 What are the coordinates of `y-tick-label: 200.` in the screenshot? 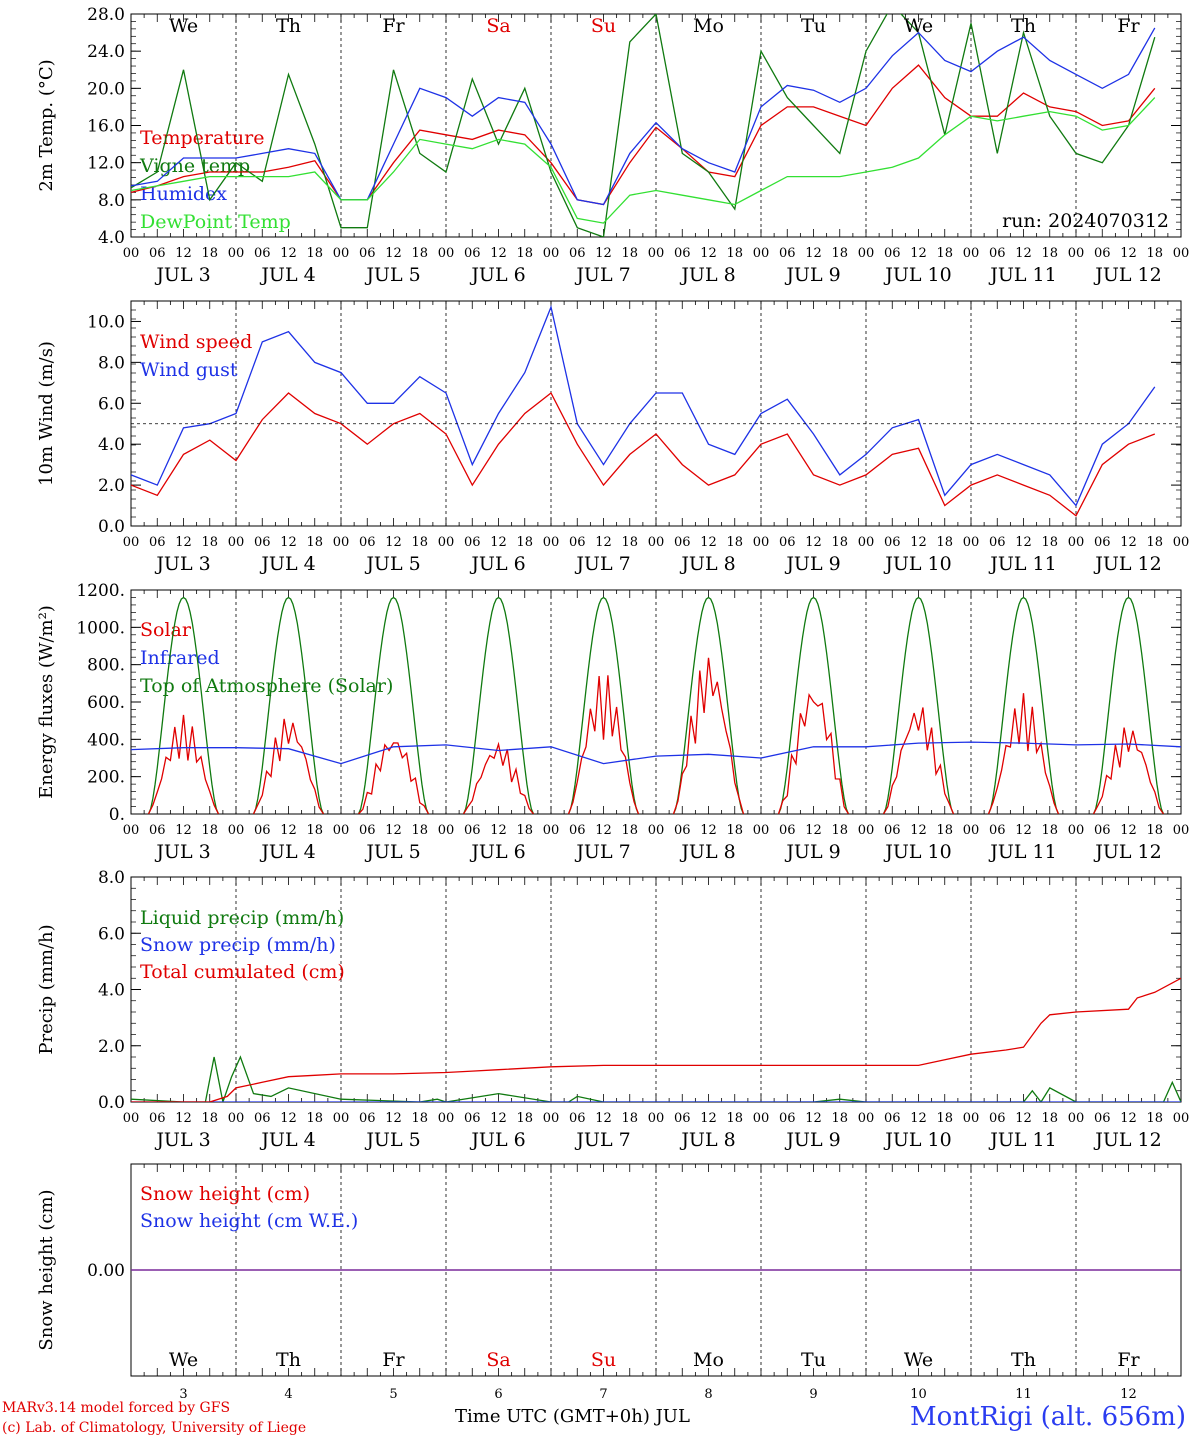 It's located at (106, 778).